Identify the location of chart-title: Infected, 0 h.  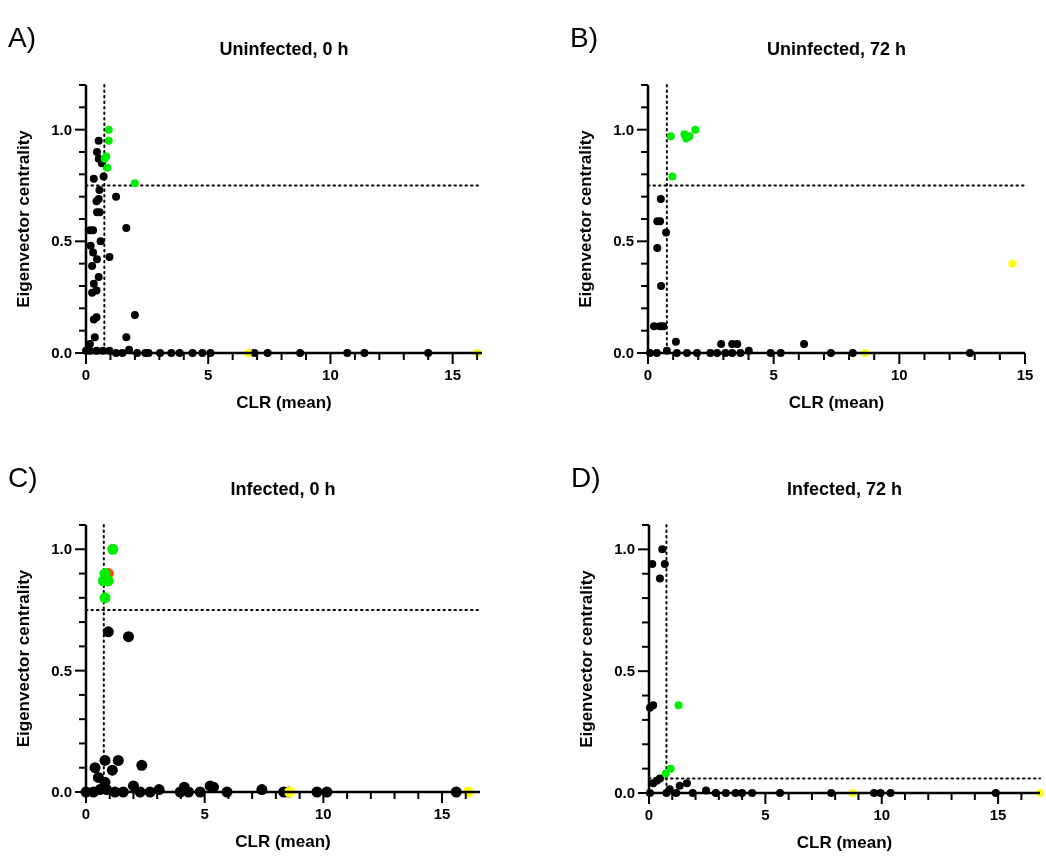
(283, 489).